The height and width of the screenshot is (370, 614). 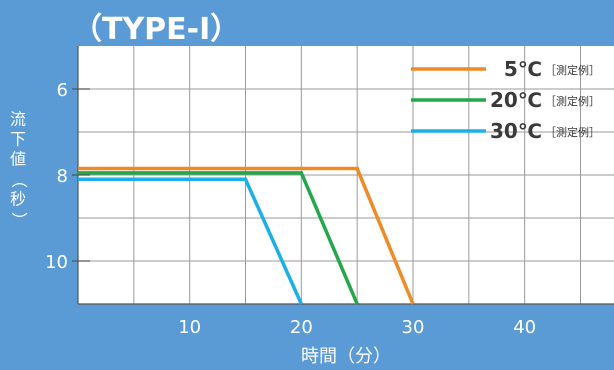 I want to click on legend-series-name: 30℃, so click(x=516, y=131).